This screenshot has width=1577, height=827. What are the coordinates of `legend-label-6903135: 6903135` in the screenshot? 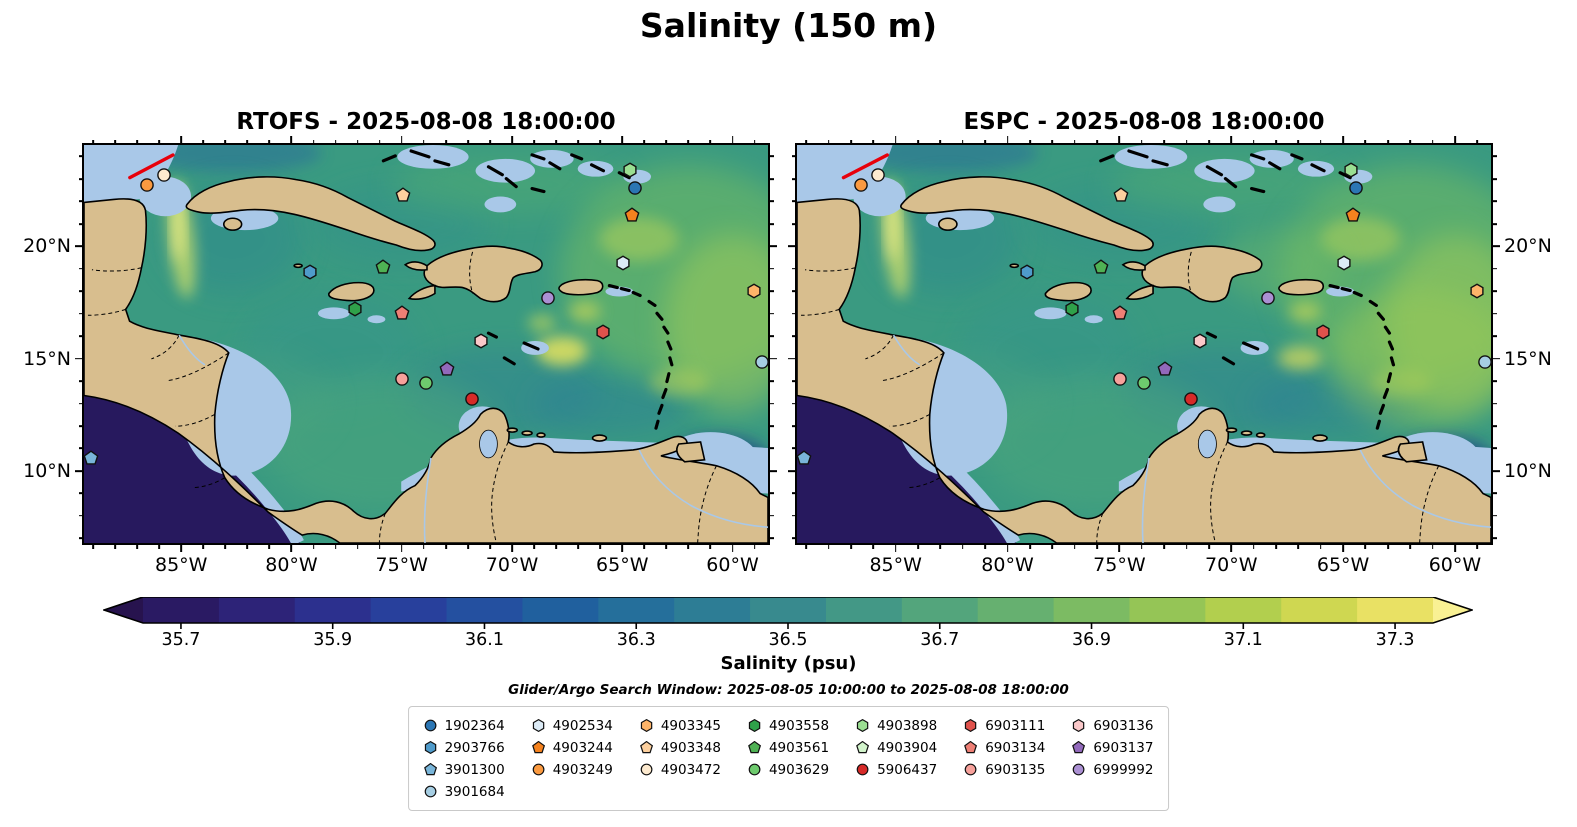 It's located at (1015, 769).